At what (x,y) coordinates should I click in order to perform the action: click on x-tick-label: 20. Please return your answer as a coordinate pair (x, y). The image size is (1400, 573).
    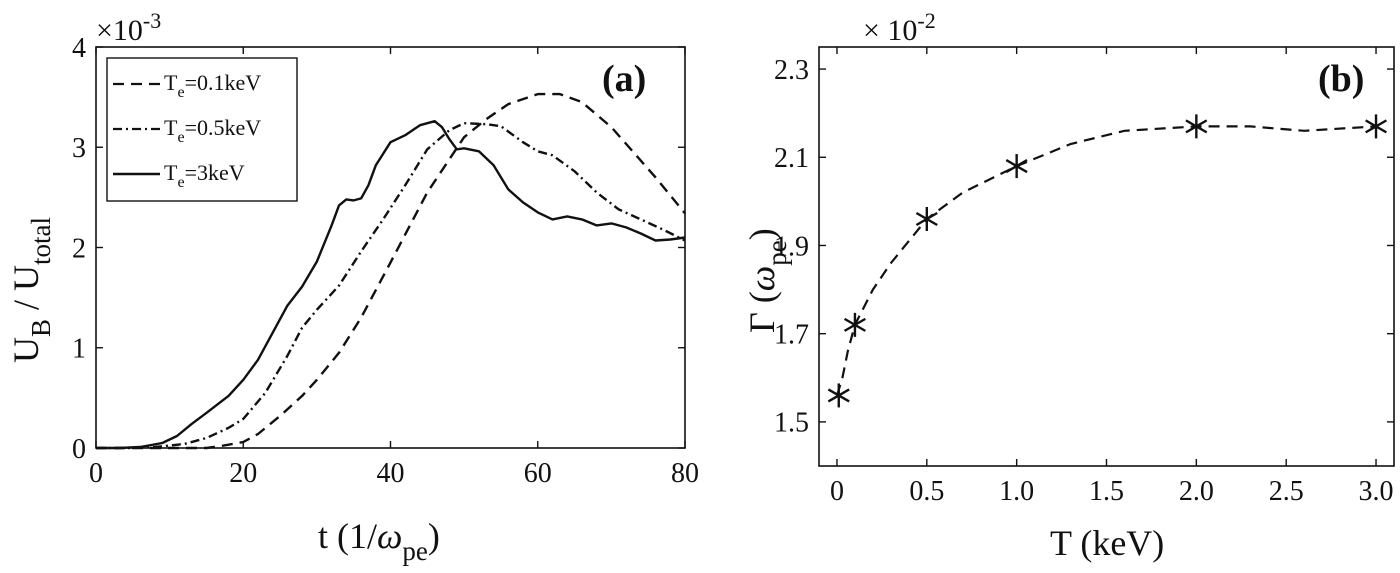
    Looking at the image, I should click on (243, 473).